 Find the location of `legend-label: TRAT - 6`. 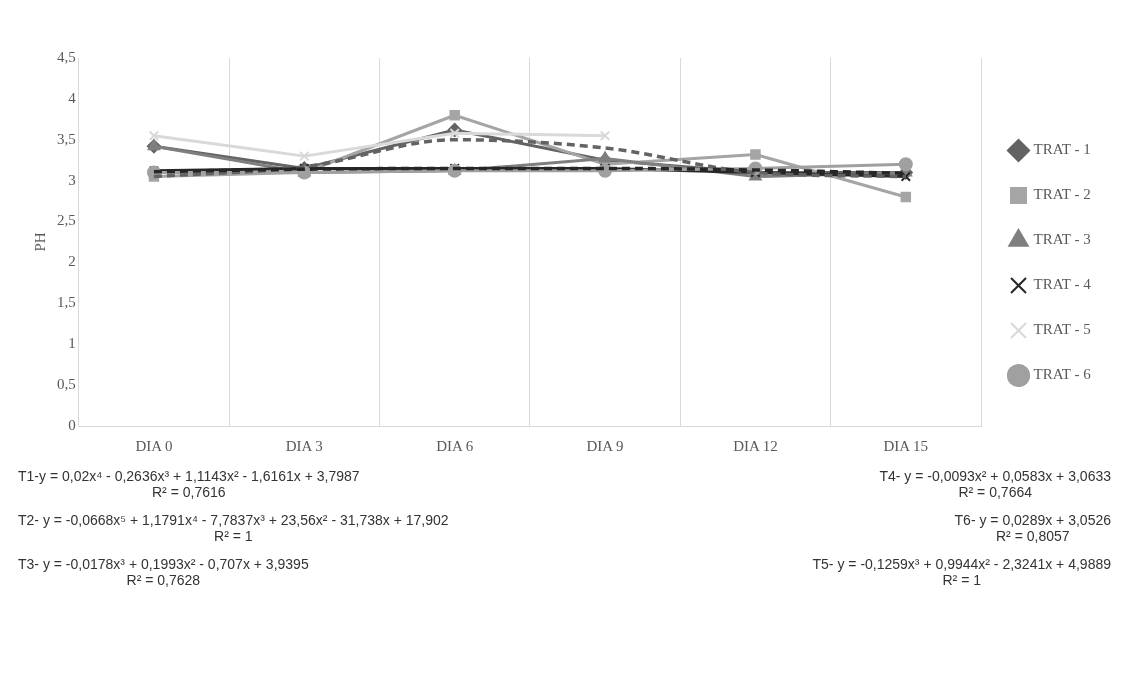

legend-label: TRAT - 6 is located at coordinates (1062, 374).